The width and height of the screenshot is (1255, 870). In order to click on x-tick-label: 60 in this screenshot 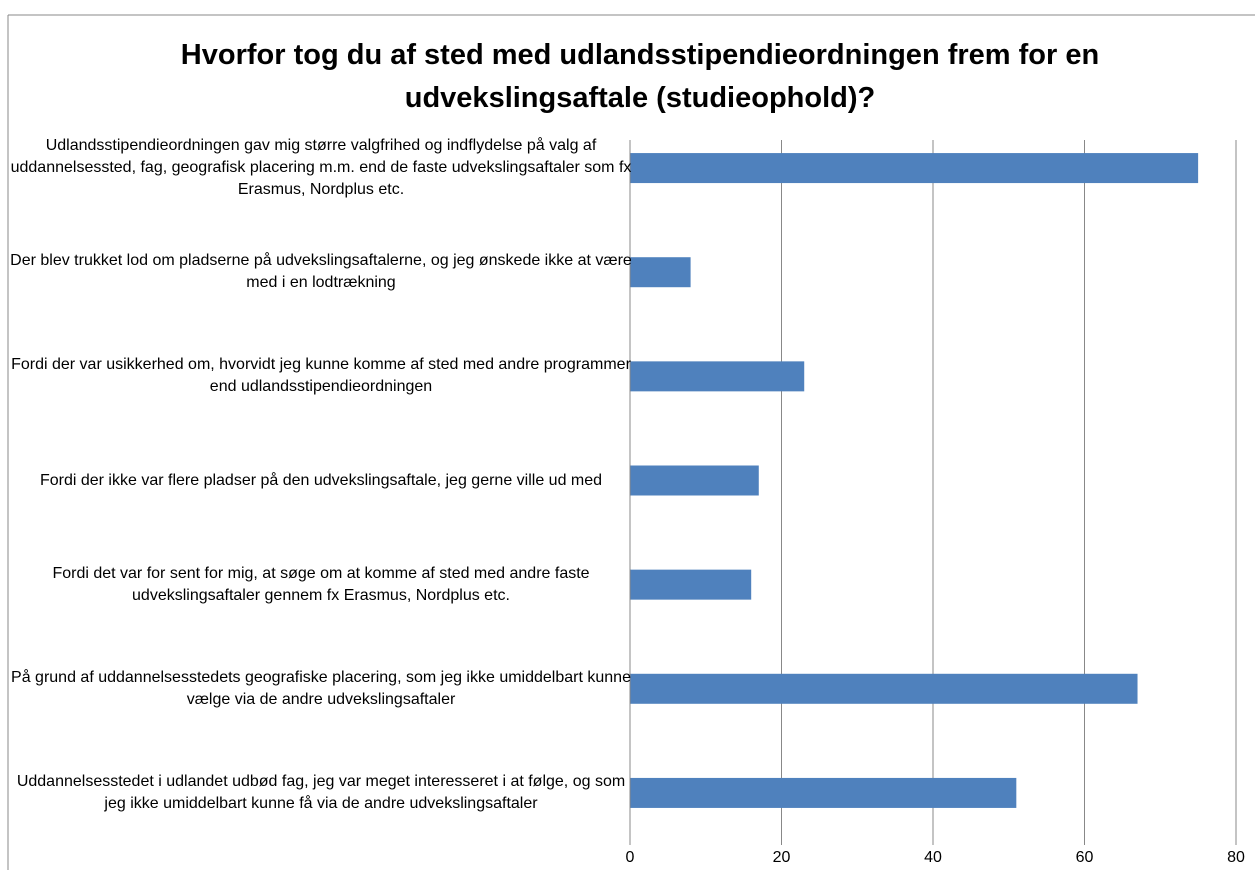, I will do `click(1085, 857)`.